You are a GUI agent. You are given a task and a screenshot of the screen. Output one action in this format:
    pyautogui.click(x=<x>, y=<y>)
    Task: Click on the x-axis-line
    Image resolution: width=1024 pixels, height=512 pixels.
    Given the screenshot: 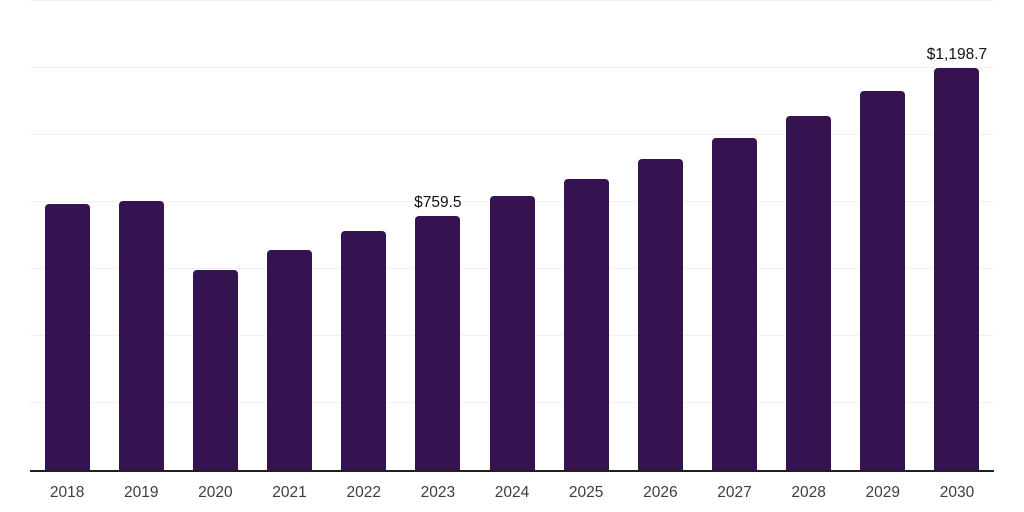 What is the action you would take?
    pyautogui.click(x=512, y=471)
    